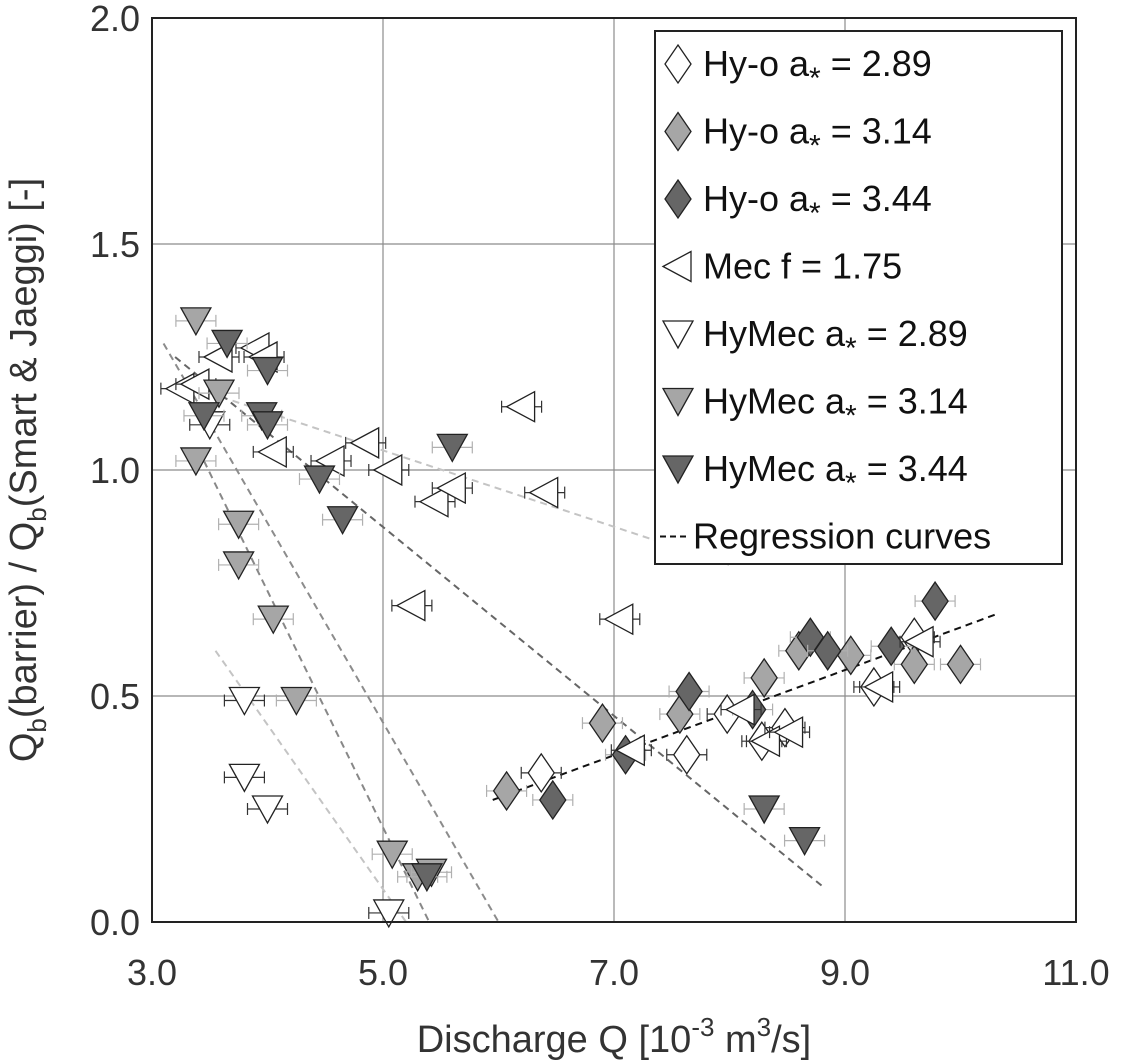  I want to click on legend-item: Hy-o a* = 3.44, so click(798, 204).